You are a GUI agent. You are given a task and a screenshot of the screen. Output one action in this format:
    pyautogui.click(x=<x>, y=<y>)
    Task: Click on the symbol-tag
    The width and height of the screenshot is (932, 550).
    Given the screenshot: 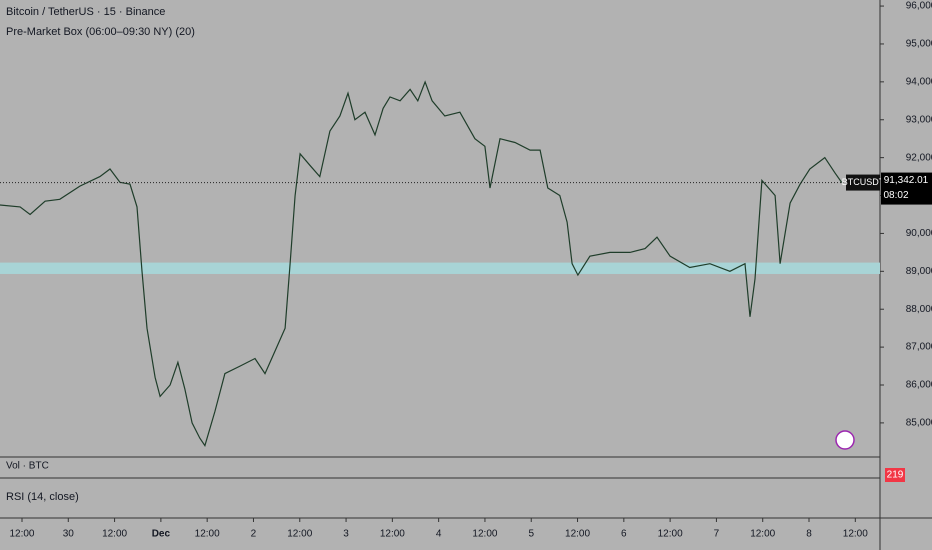 What is the action you would take?
    pyautogui.click(x=863, y=182)
    